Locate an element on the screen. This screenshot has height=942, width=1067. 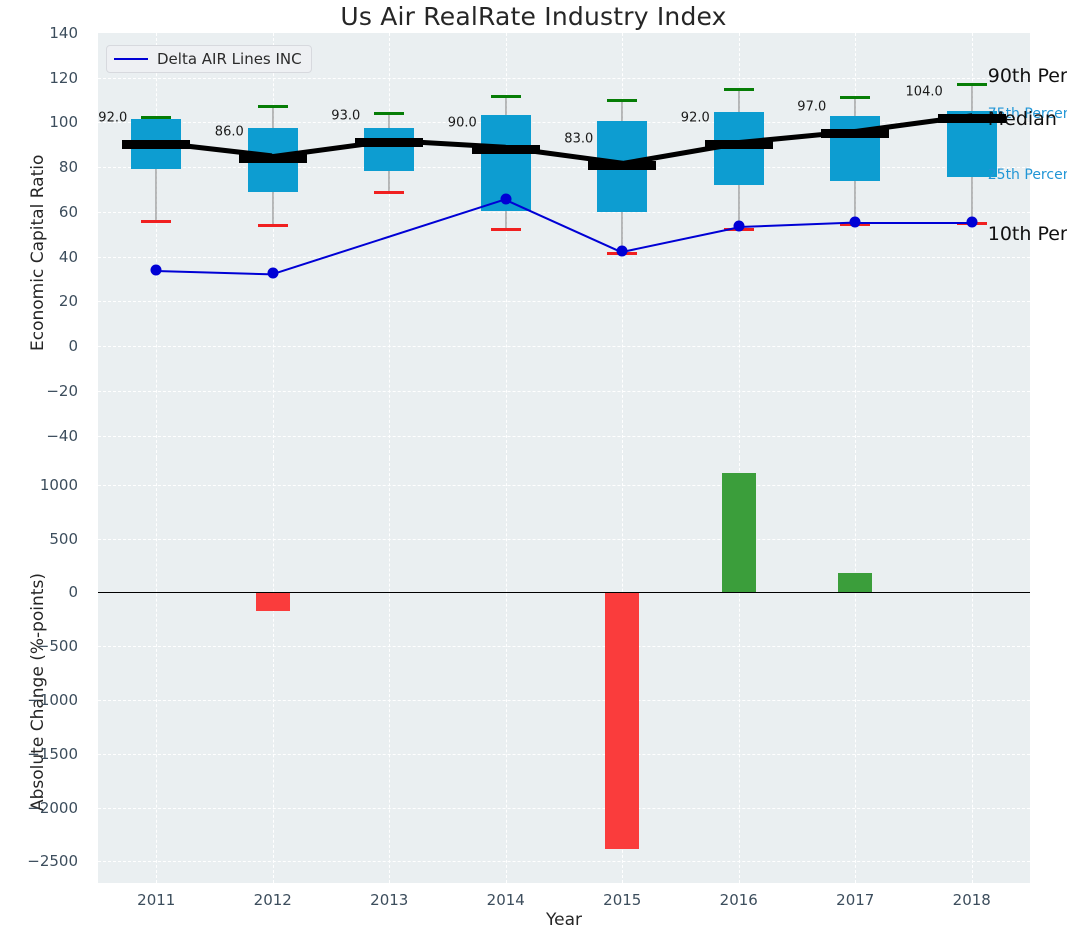
y-tick-label: 120 is located at coordinates (63, 77).